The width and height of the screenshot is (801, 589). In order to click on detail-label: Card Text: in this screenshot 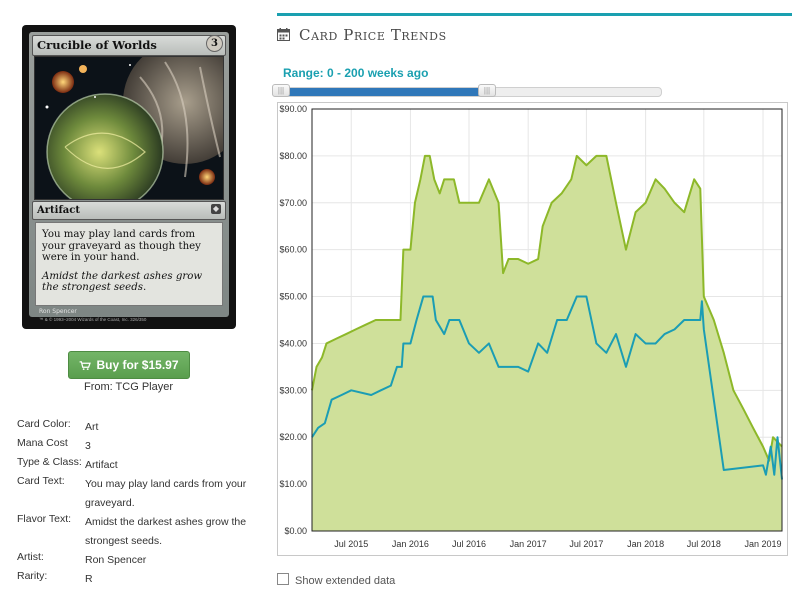, I will do `click(41, 481)`.